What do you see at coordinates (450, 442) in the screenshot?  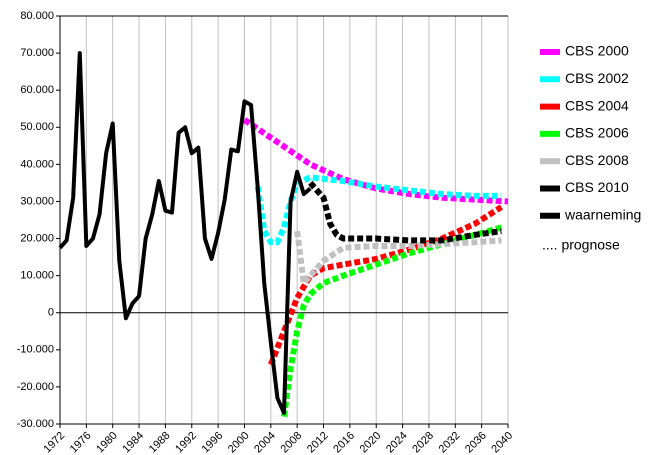 I see `x-tick-label: 2032` at bounding box center [450, 442].